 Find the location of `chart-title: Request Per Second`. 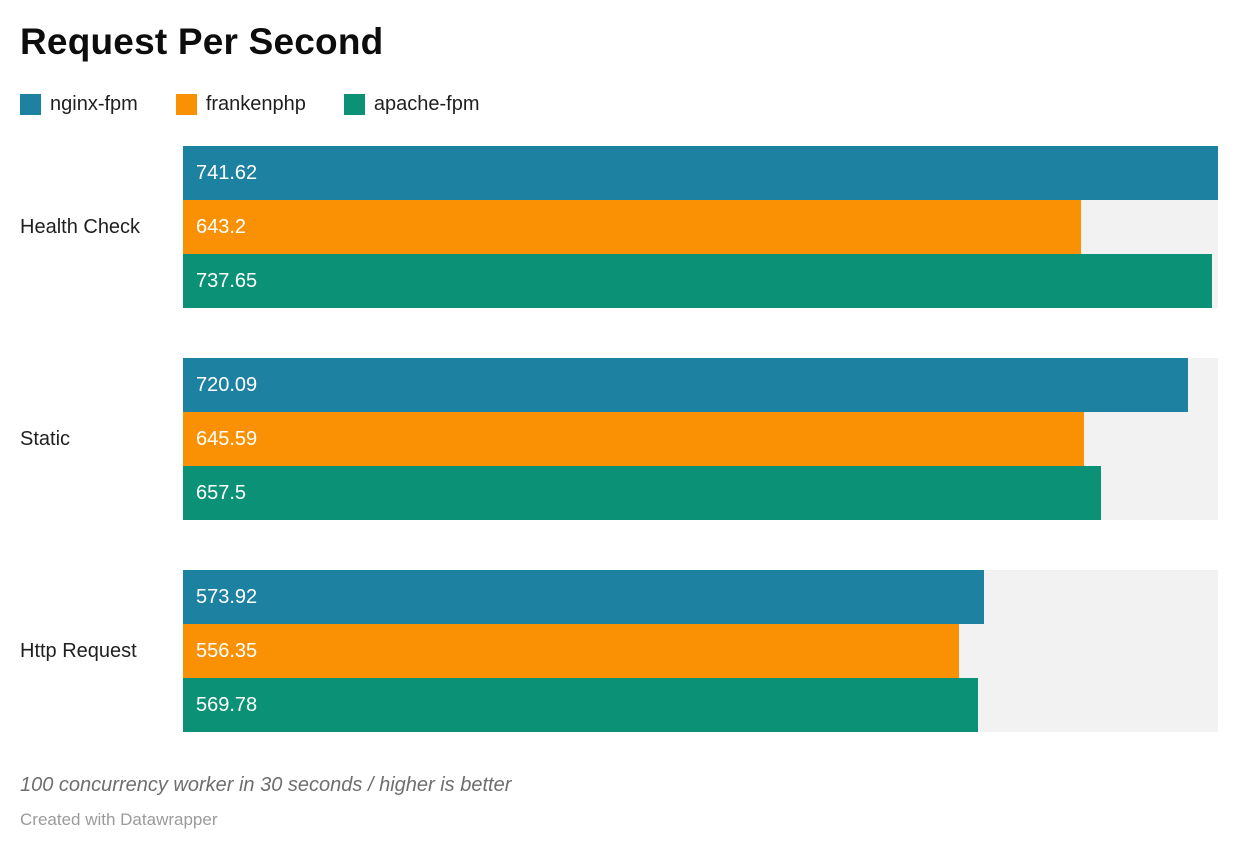

chart-title: Request Per Second is located at coordinates (202, 41).